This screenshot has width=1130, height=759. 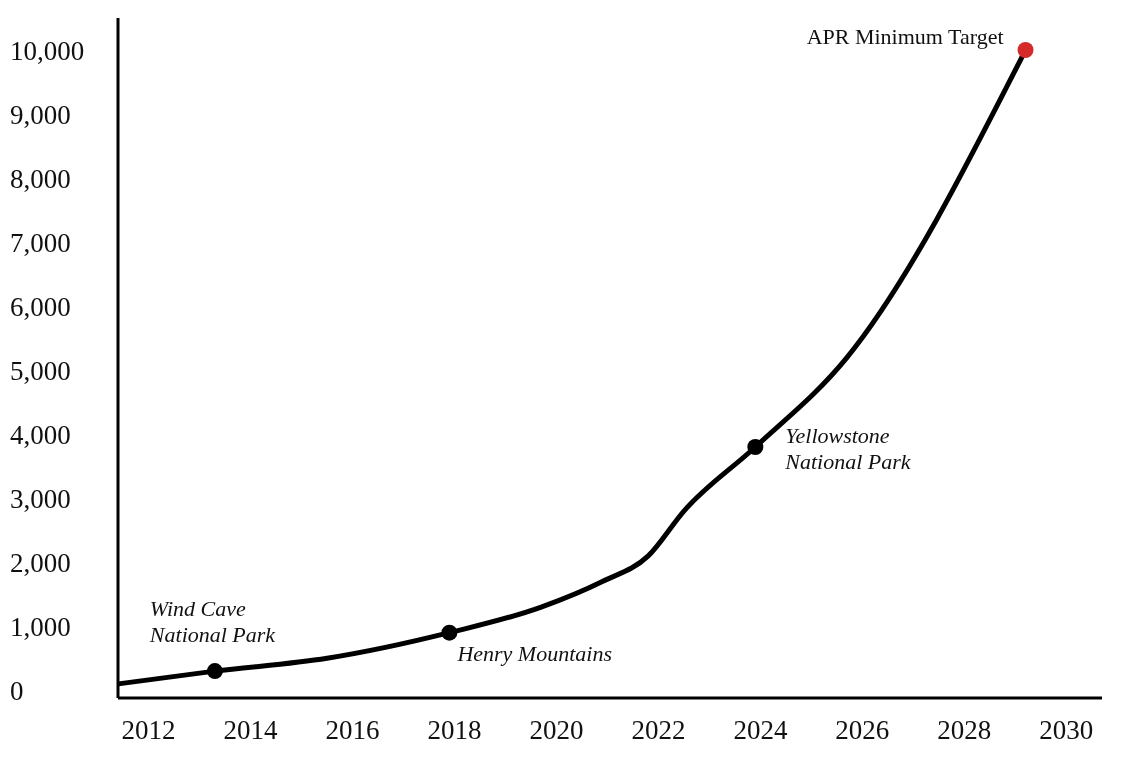 What do you see at coordinates (352, 730) in the screenshot?
I see `x-tick-label: 2016` at bounding box center [352, 730].